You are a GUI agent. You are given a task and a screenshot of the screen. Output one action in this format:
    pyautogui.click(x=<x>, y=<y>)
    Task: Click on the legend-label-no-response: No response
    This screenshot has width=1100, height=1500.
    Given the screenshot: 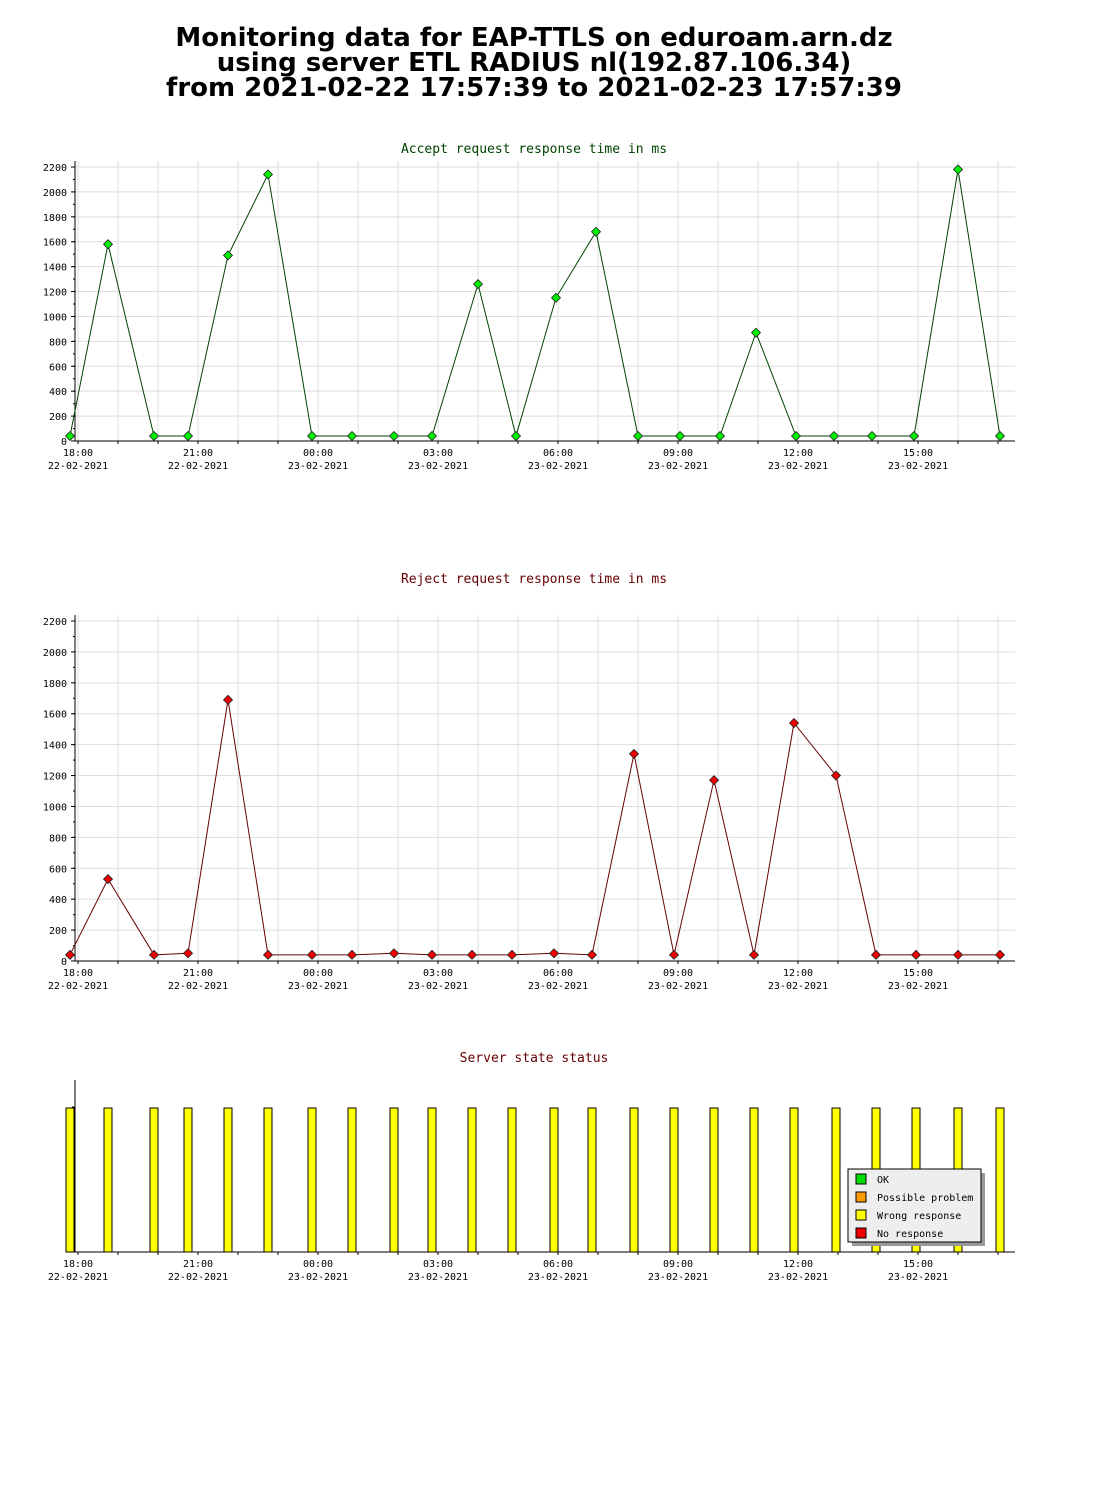 What is the action you would take?
    pyautogui.click(x=910, y=1234)
    